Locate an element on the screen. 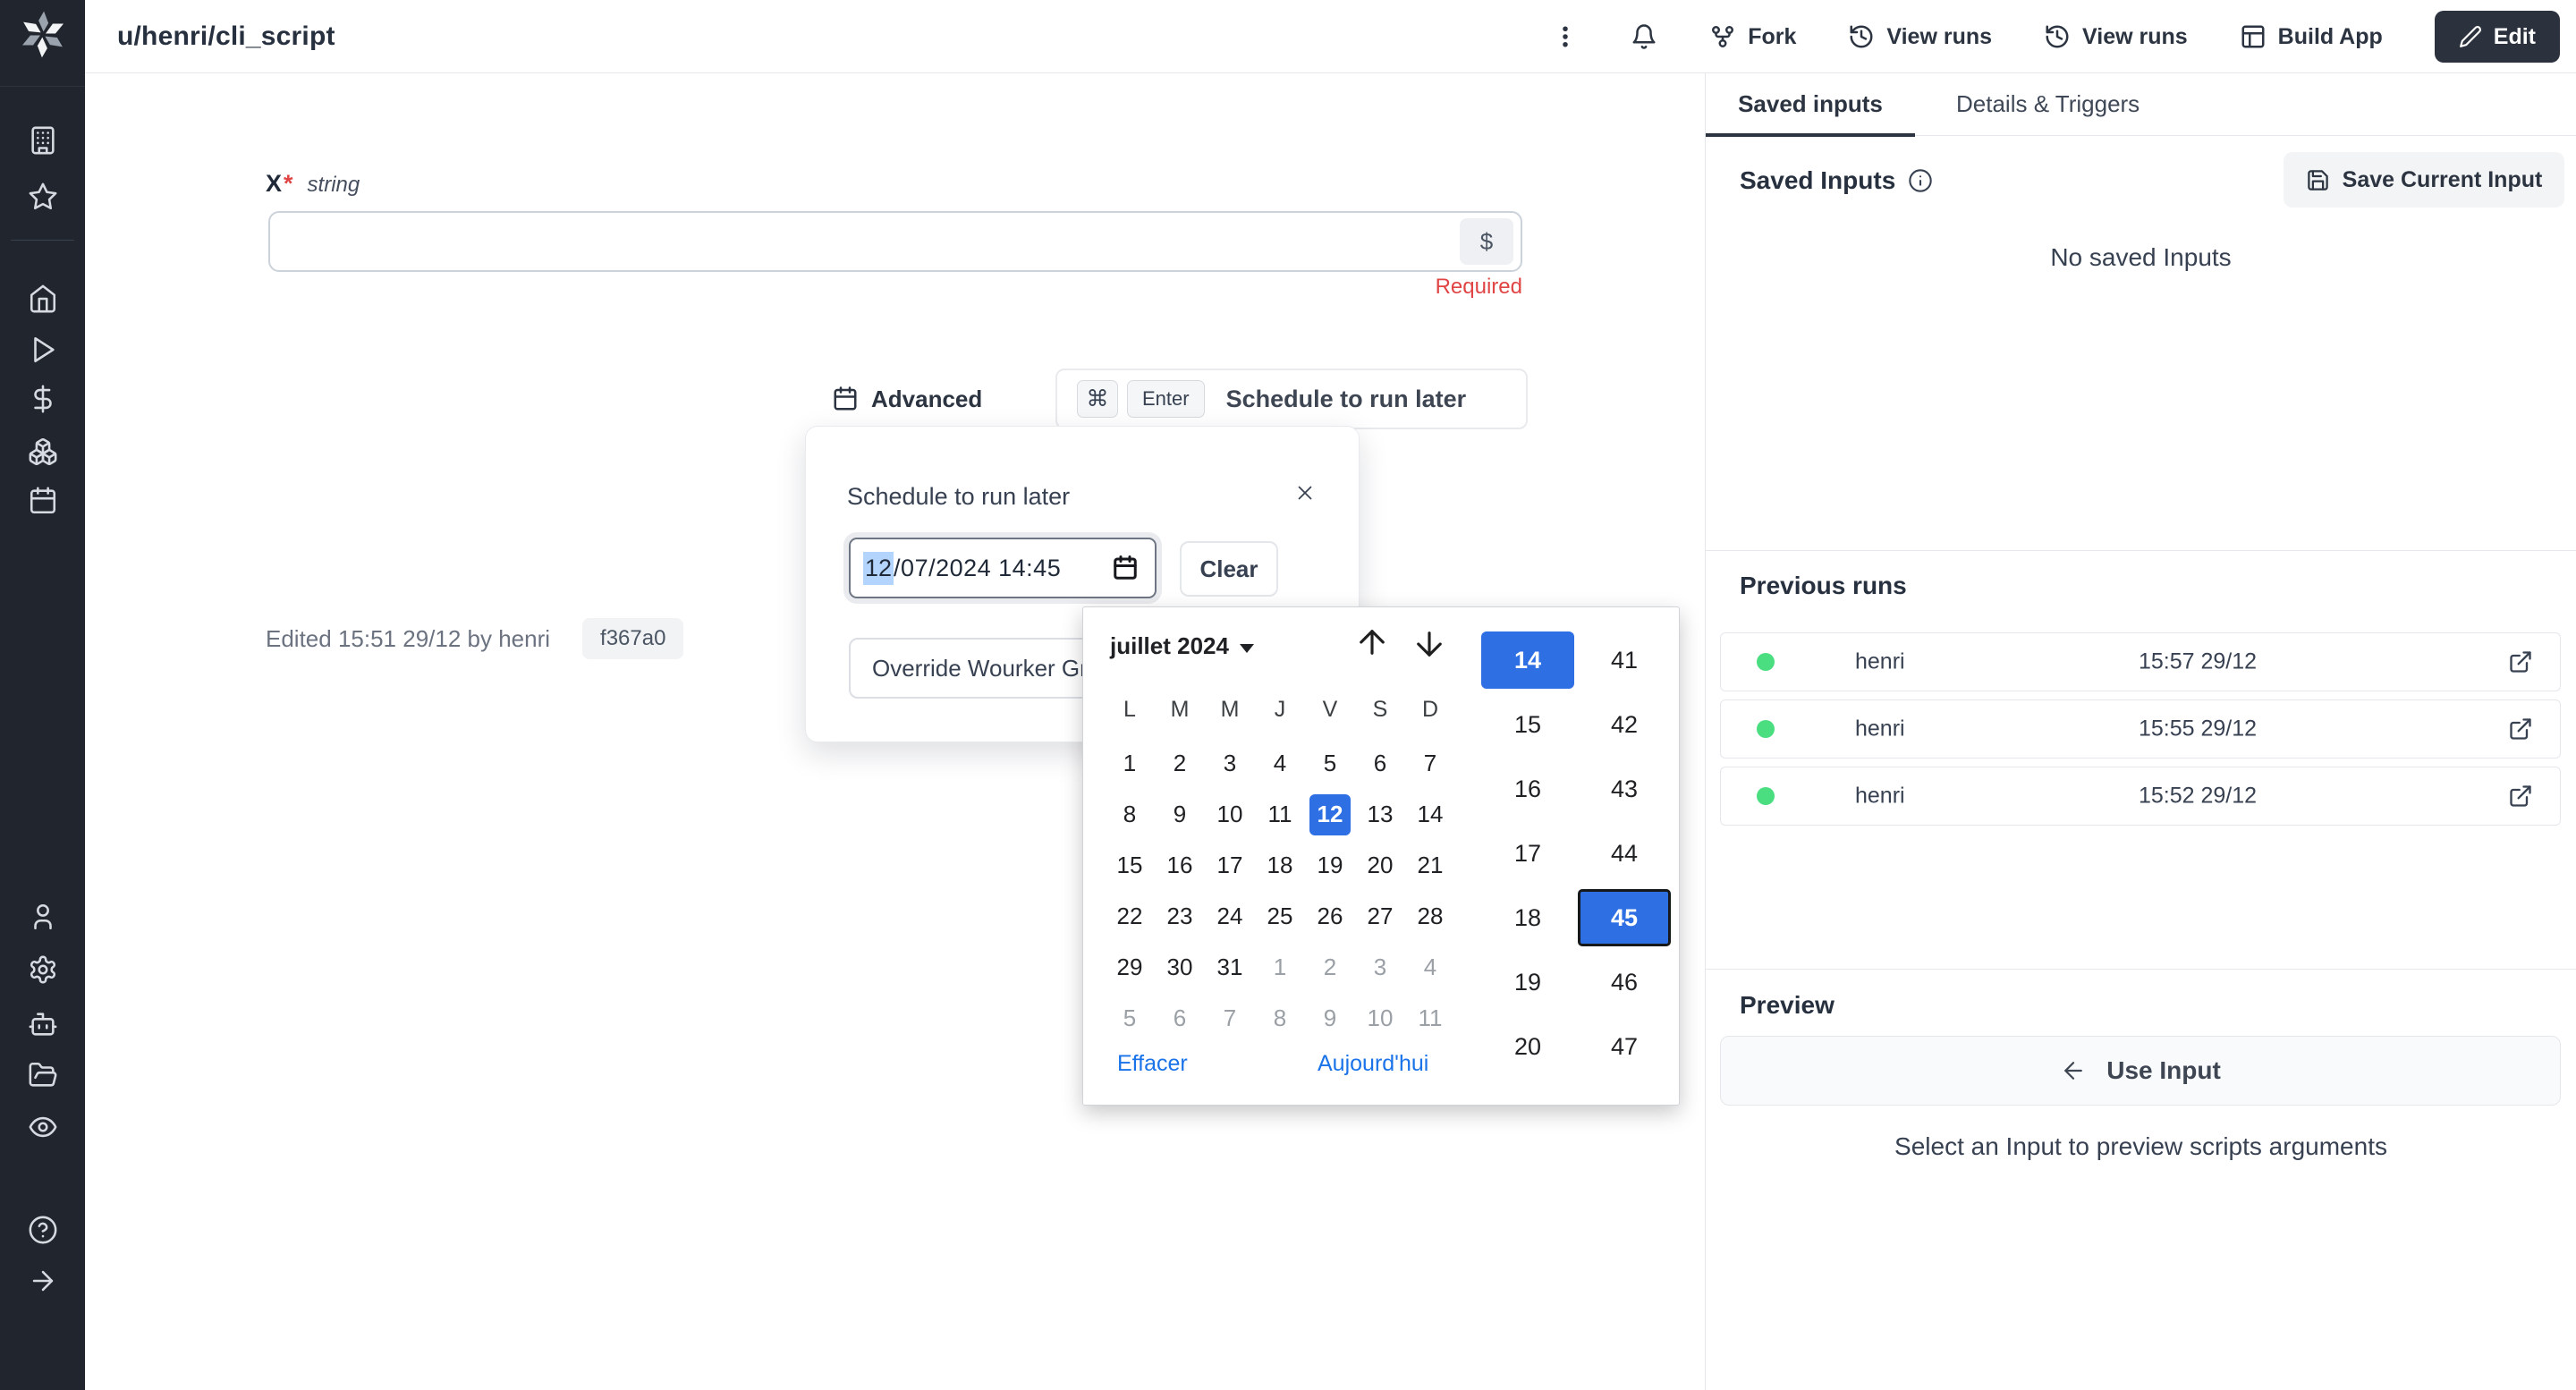 The width and height of the screenshot is (2576, 1390). sidebar-item-help is located at coordinates (43, 1229).